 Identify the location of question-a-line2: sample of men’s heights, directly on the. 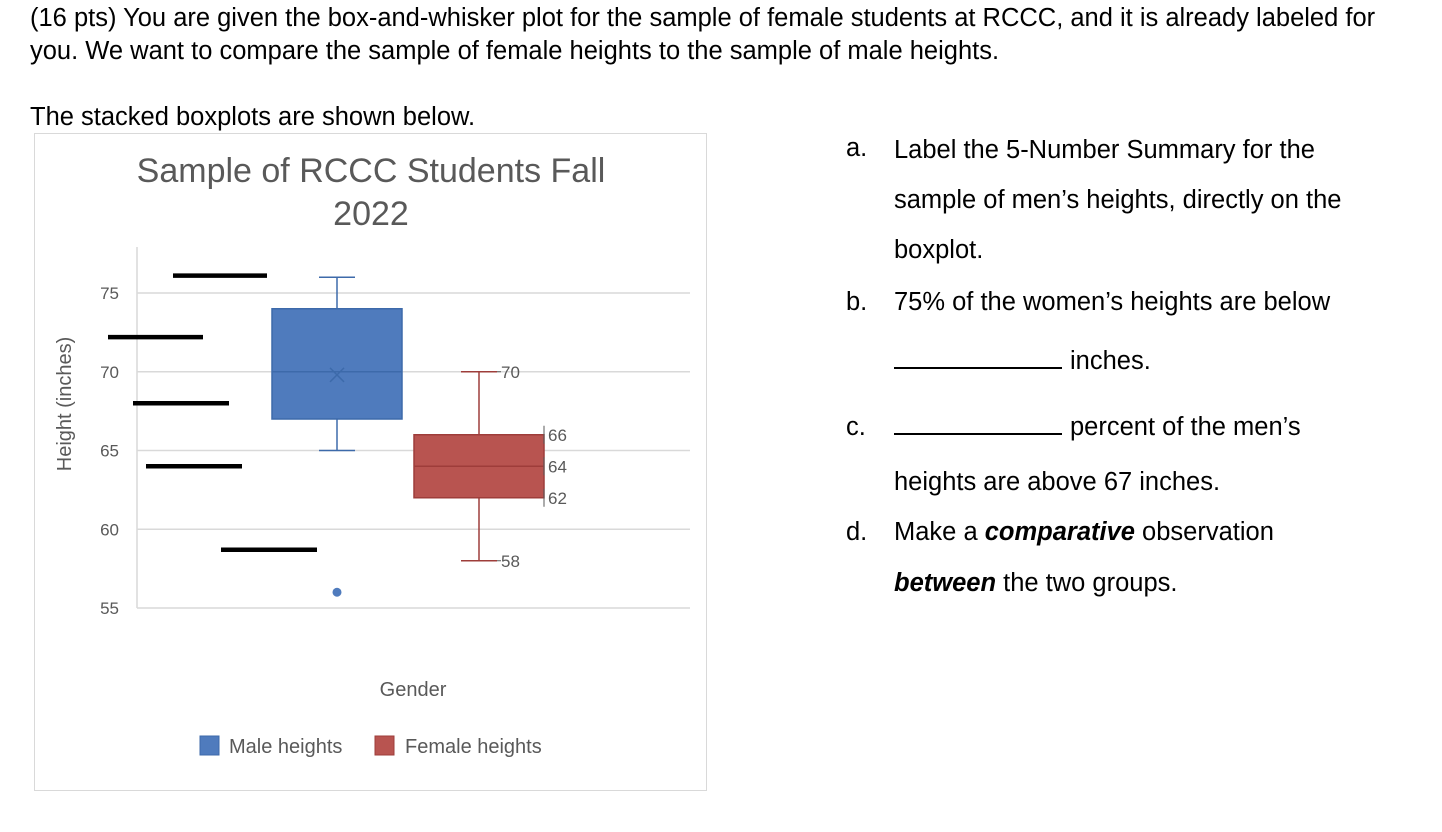
(1118, 200).